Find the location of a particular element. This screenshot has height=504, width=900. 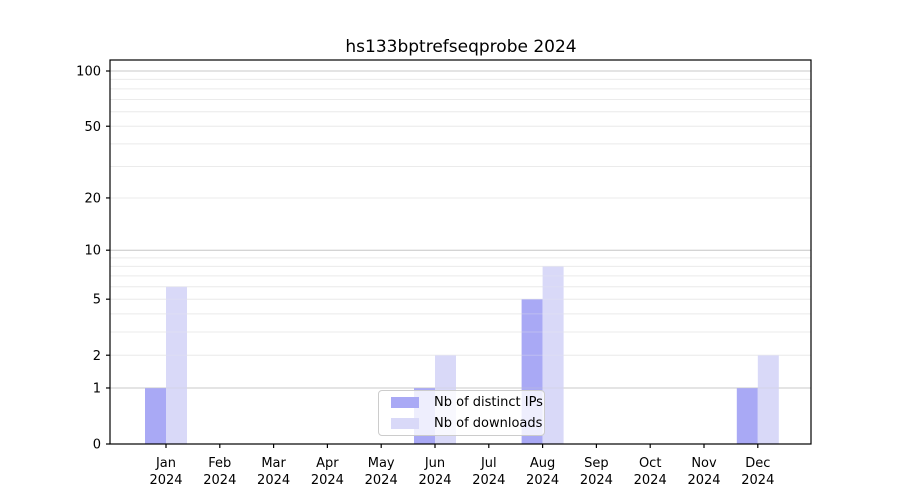

x-tick-label-dec: Dec 2024 is located at coordinates (757, 472).